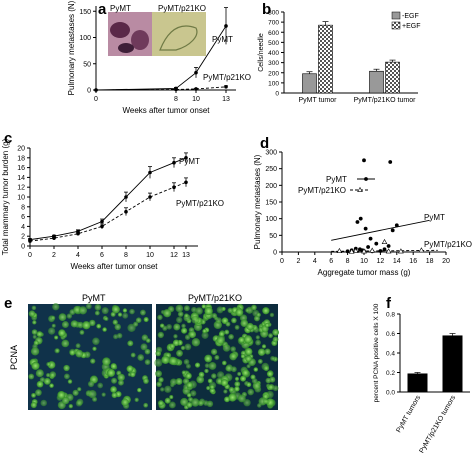 The image size is (474, 453). I want to click on x-tick-label: 12, so click(381, 261).